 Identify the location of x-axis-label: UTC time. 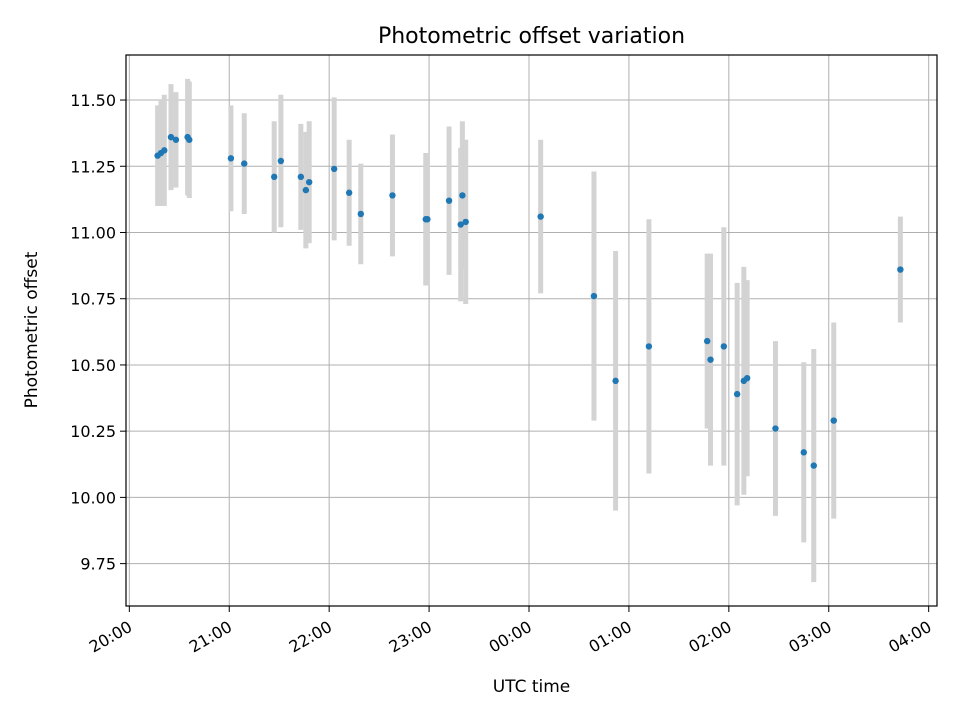
(532, 687).